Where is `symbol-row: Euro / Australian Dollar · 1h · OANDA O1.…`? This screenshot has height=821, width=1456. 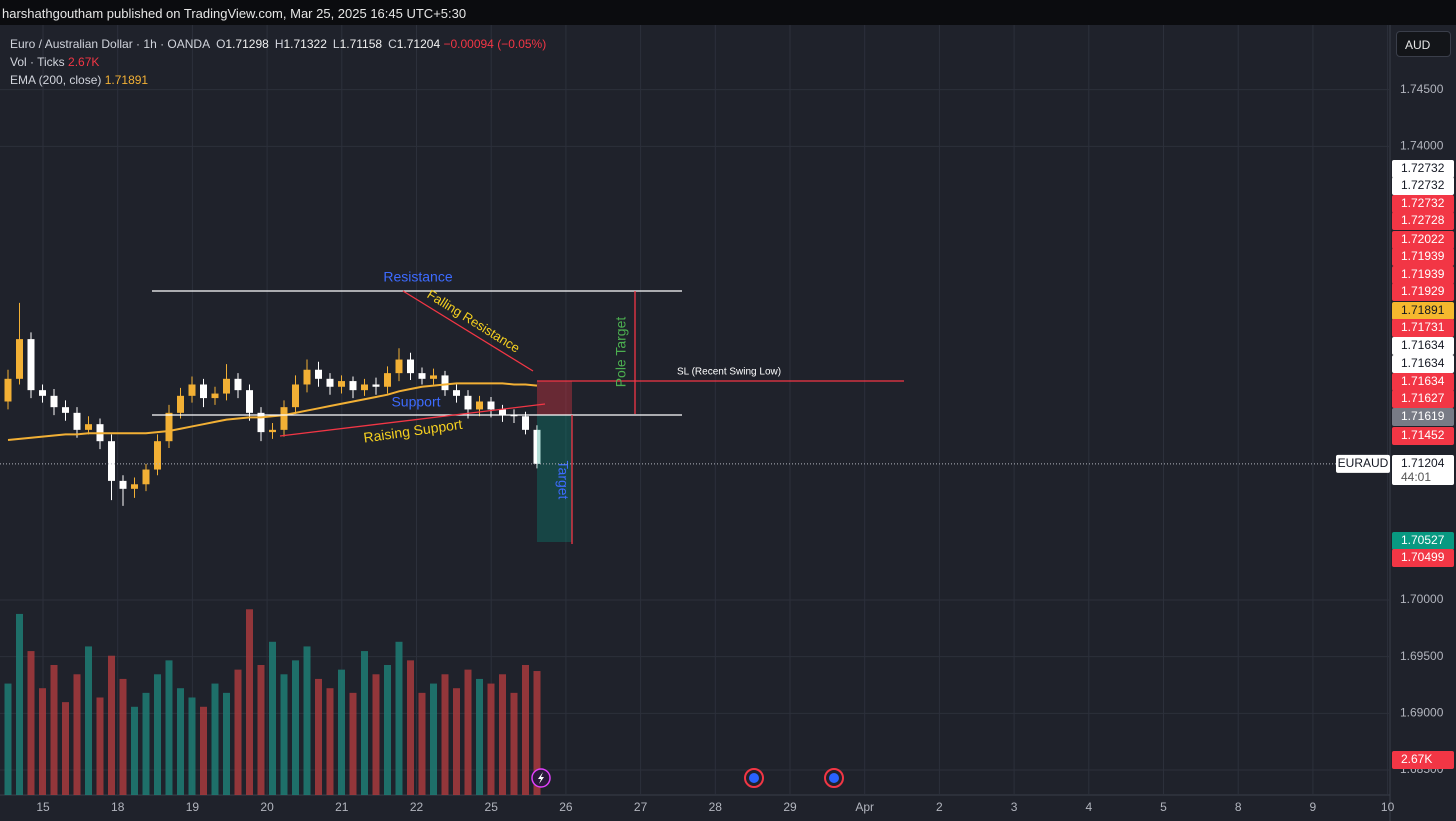
symbol-row: Euro / Australian Dollar · 1h · OANDA O1.… is located at coordinates (278, 44).